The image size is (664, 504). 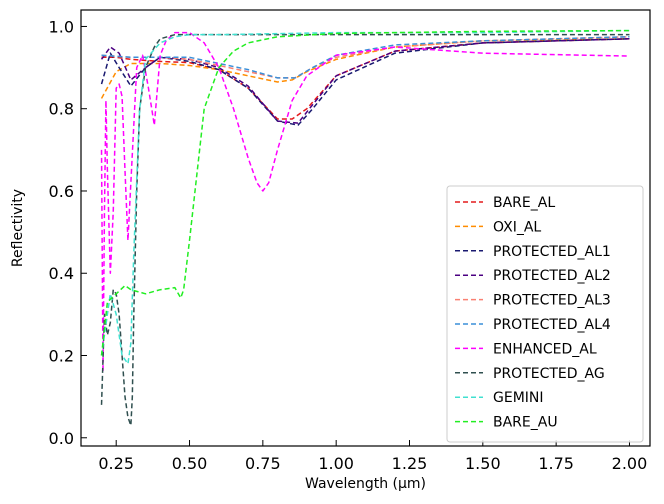 I want to click on x-tick-label: 1.50, so click(x=483, y=463).